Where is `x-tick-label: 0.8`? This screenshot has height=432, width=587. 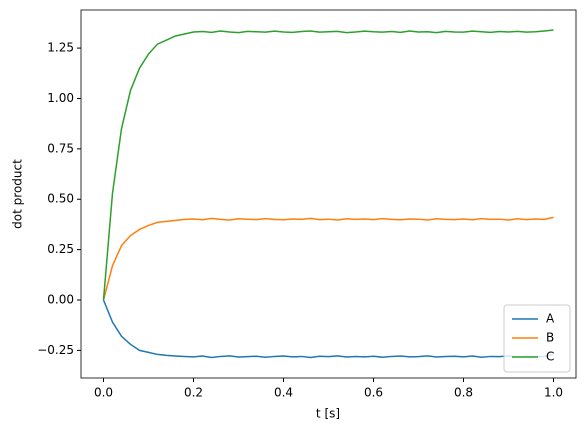
x-tick-label: 0.8 is located at coordinates (463, 393).